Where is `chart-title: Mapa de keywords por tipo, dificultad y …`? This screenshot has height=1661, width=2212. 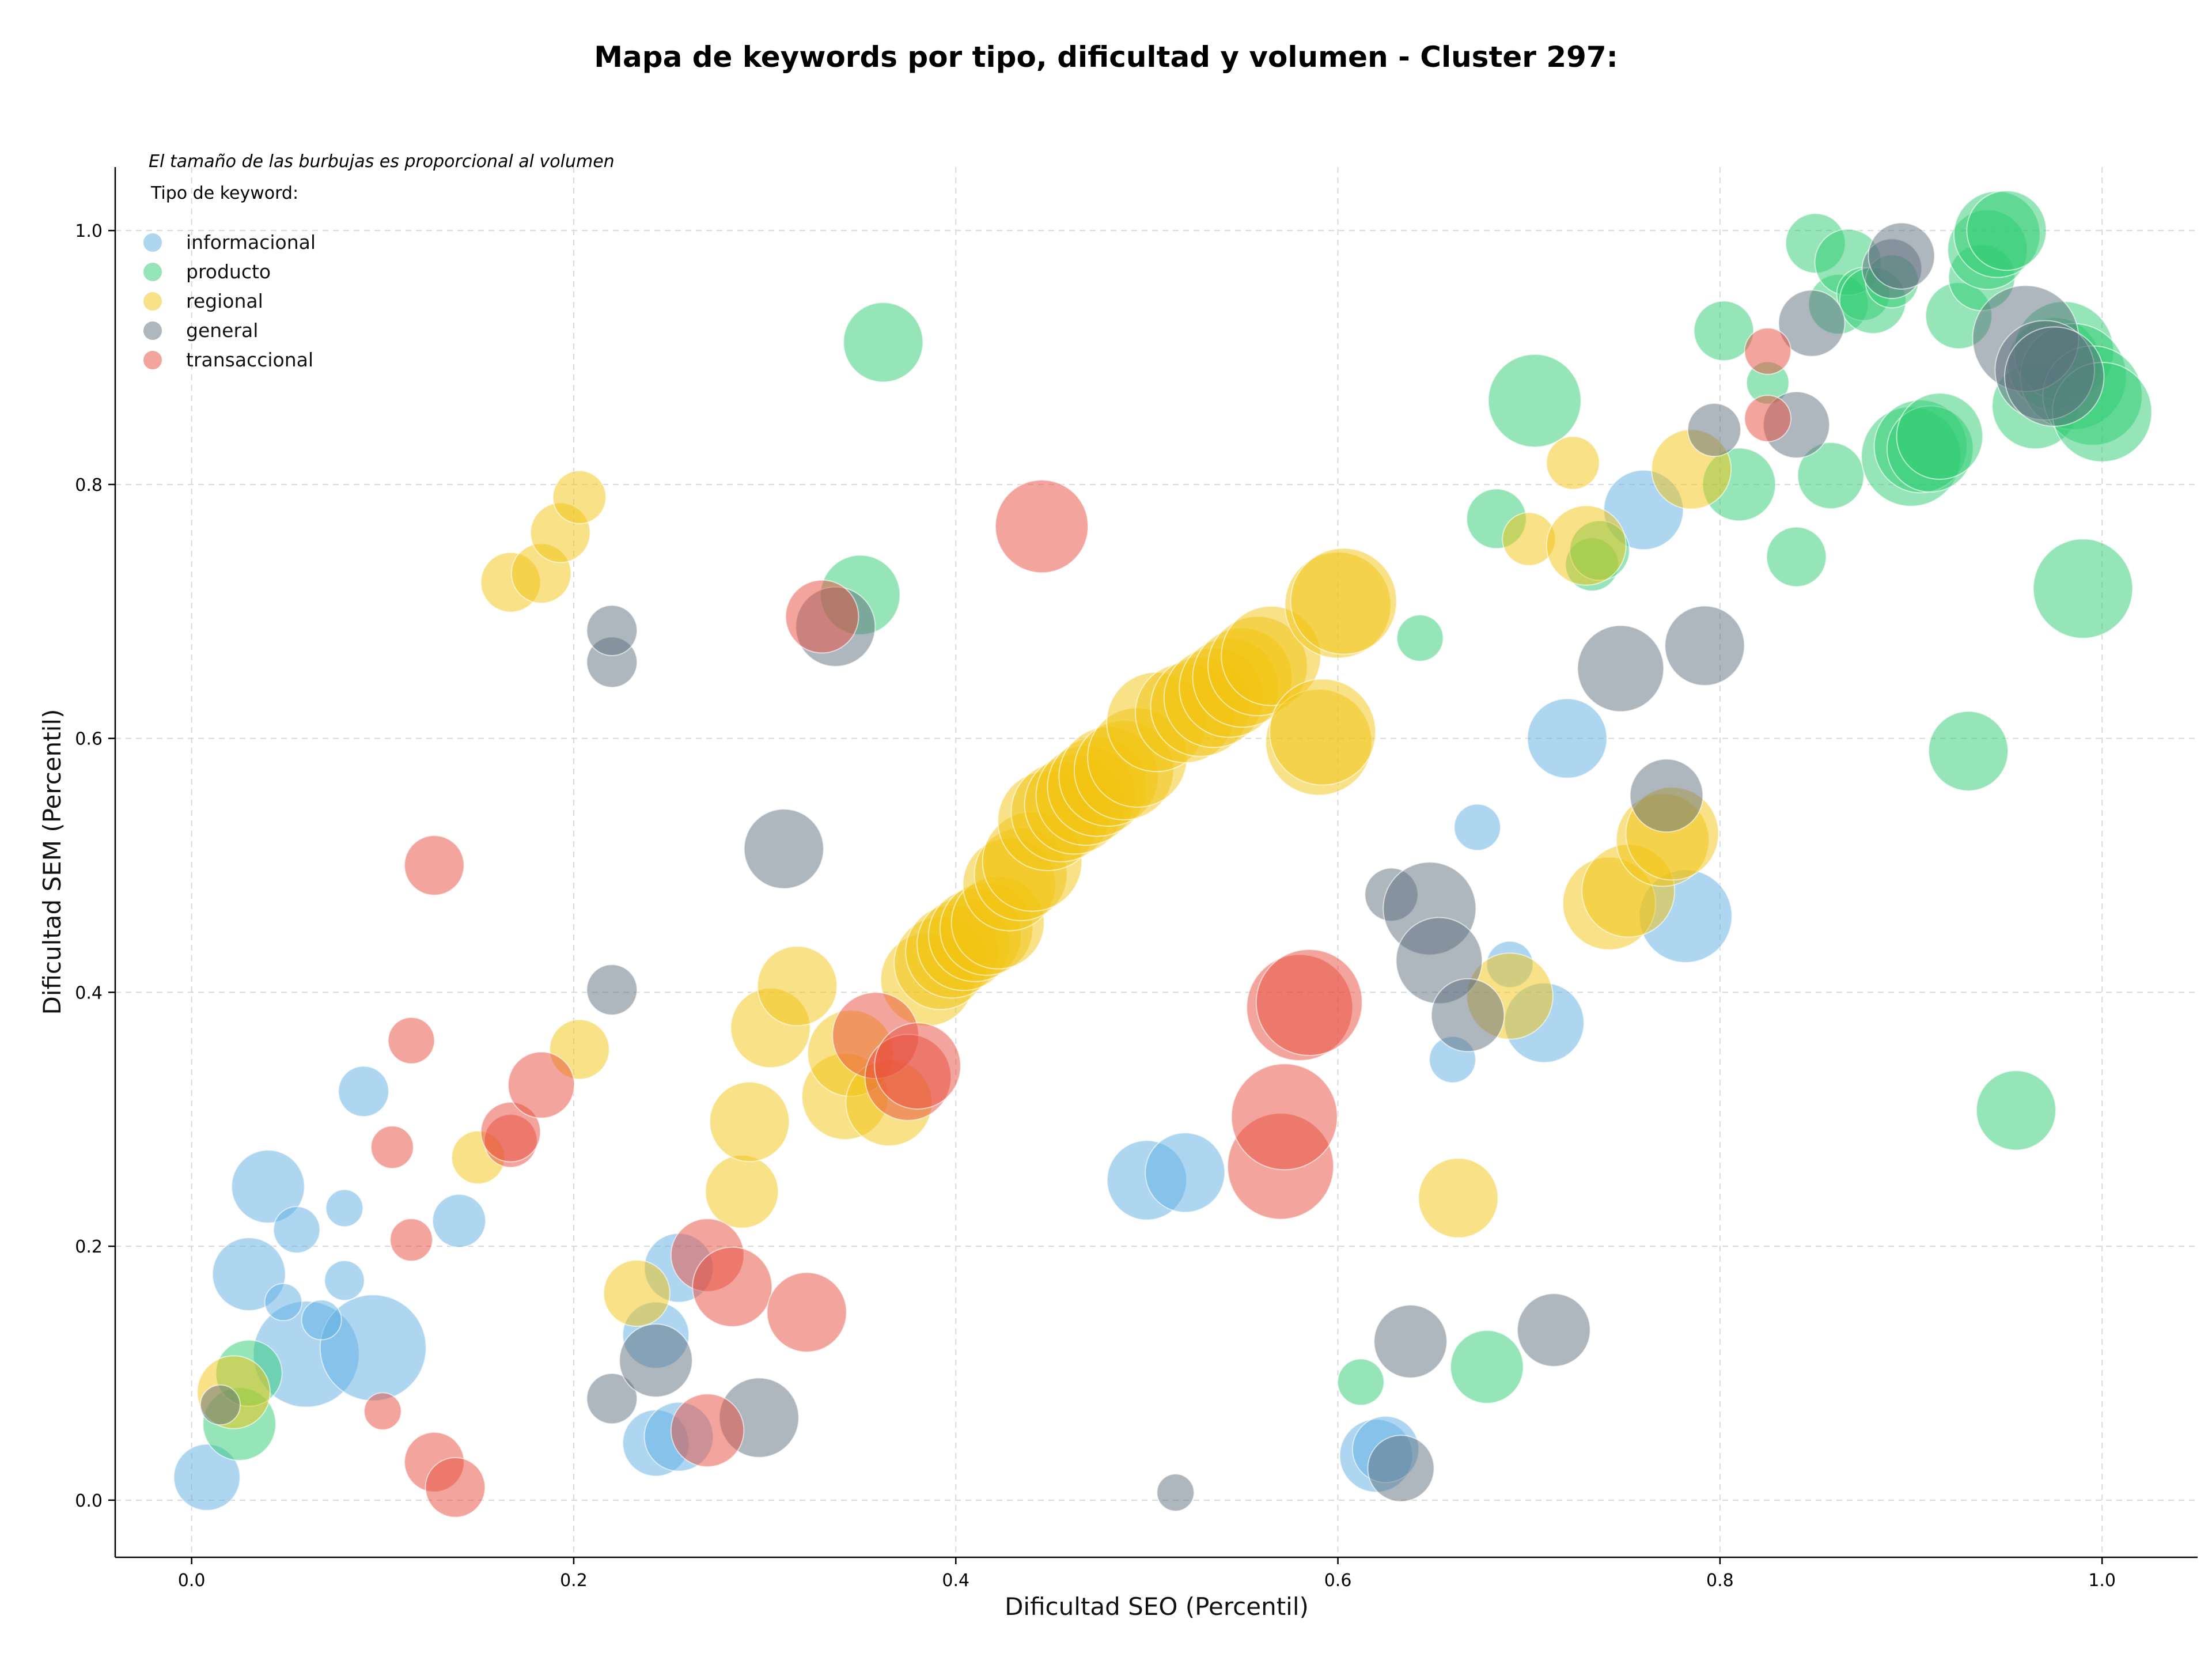
chart-title: Mapa de keywords por tipo, dificultad y … is located at coordinates (1106, 57).